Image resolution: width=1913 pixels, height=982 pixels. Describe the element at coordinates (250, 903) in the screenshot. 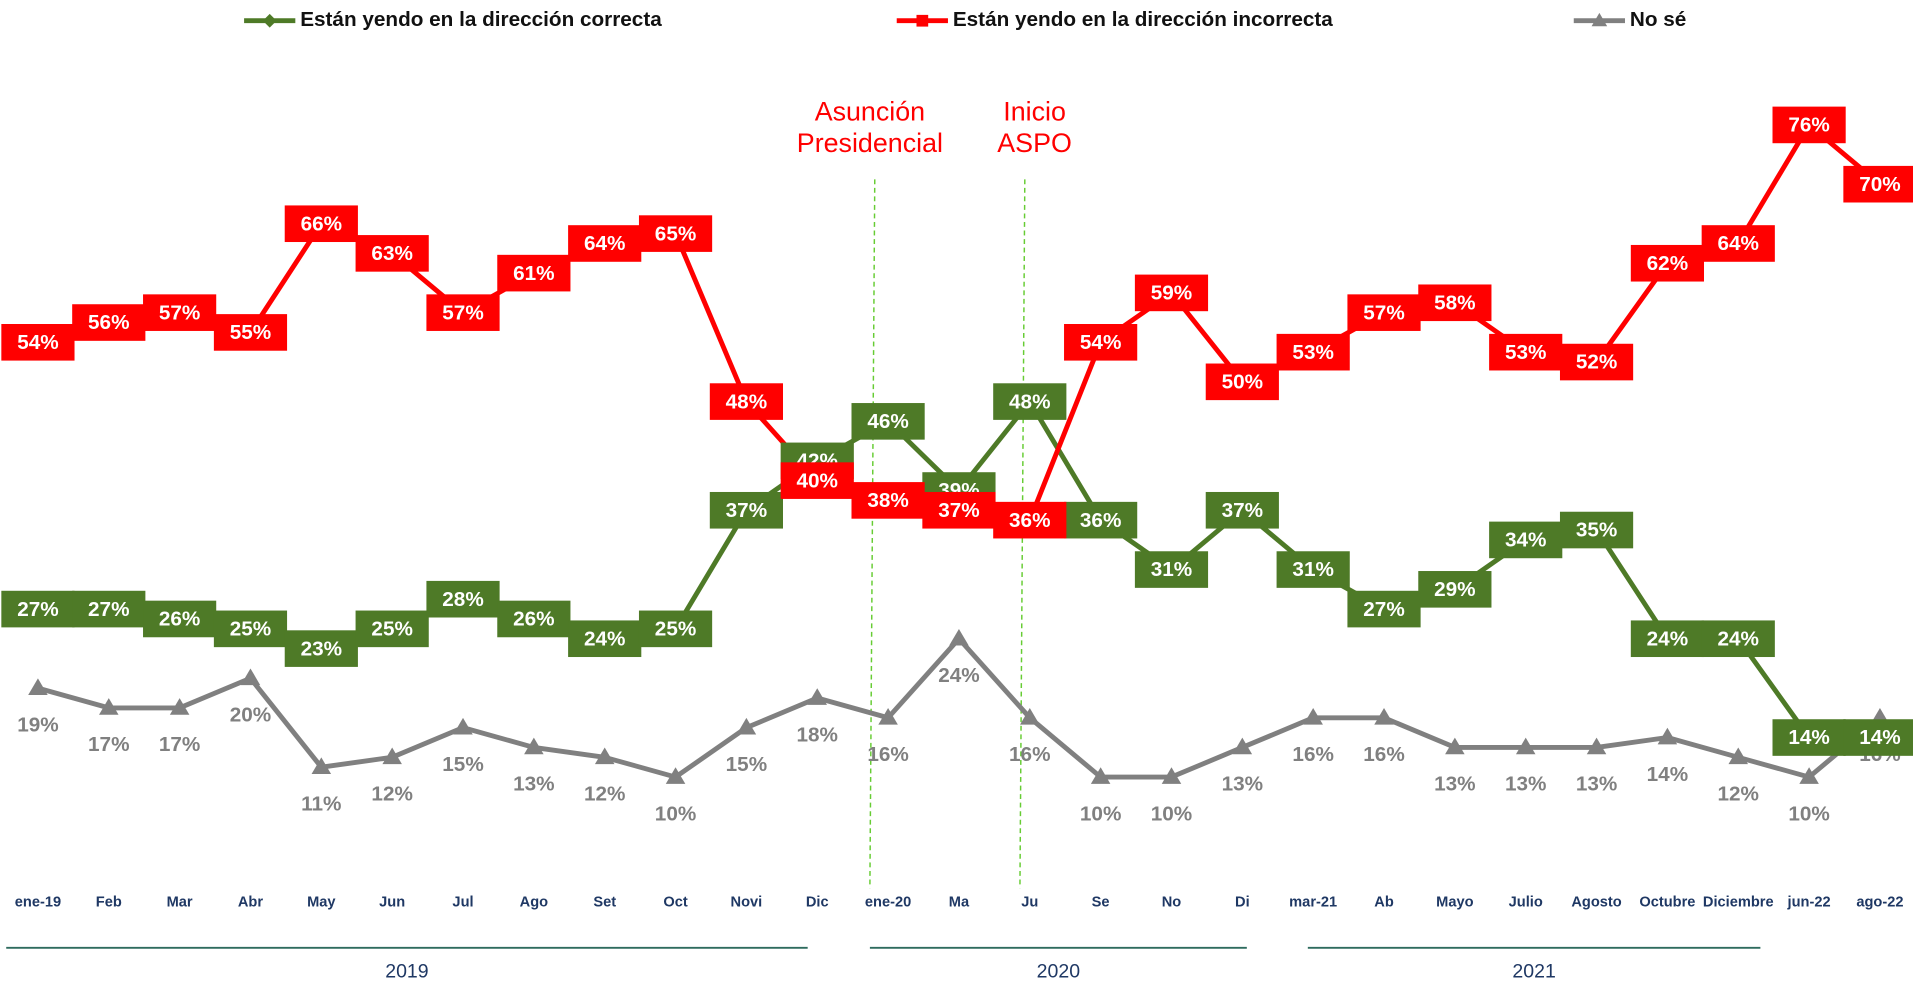

I see `x-tick-label: Abr` at that location.